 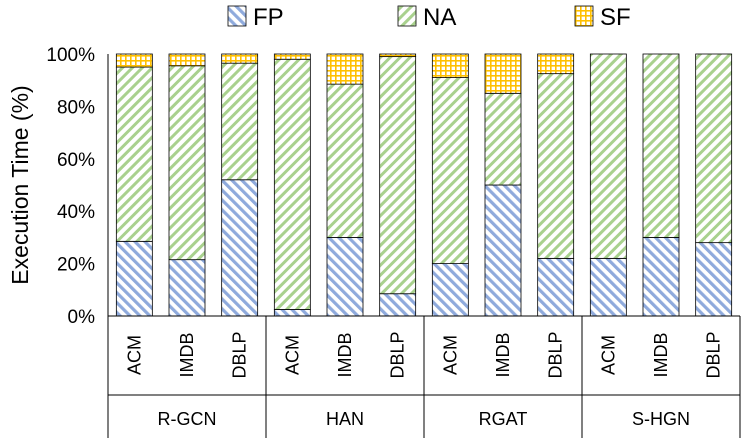 I want to click on y-axis-title: Execution Time (%), so click(x=20, y=184).